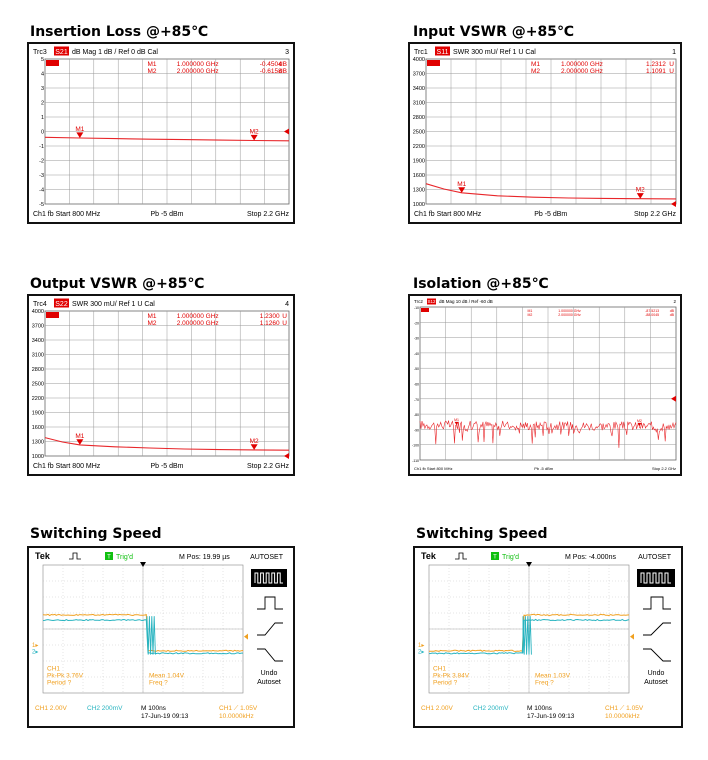 Image resolution: width=708 pixels, height=760 pixels. Describe the element at coordinates (419, 191) in the screenshot. I see `y-tick-label: 1300` at that location.